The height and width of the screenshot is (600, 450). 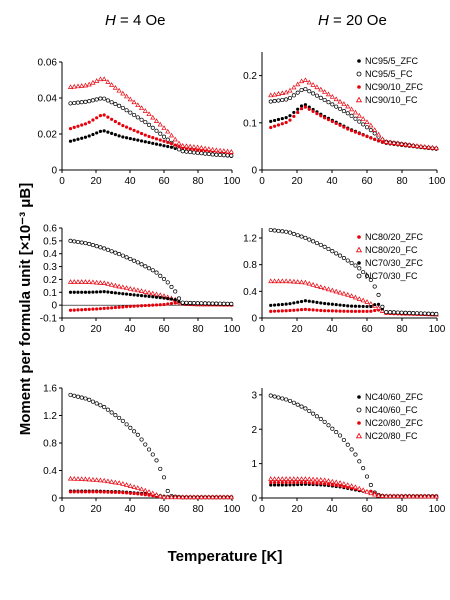 What do you see at coordinates (394, 263) in the screenshot?
I see `legend-label: NC70/30_ZFC` at bounding box center [394, 263].